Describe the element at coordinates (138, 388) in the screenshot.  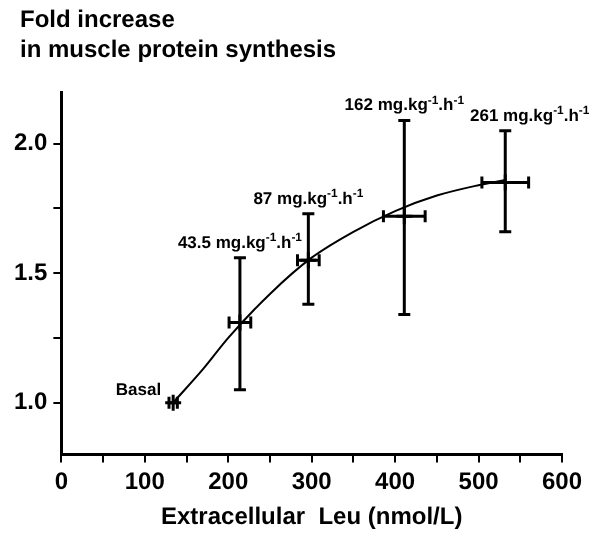
I see `annotation: Basal` at that location.